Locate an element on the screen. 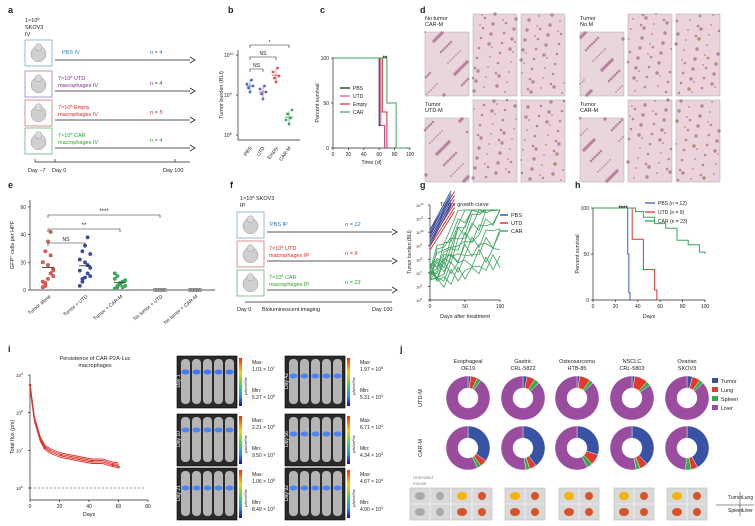 This screenshot has height=526, width=755. histology-image is located at coordinates (447, 64).